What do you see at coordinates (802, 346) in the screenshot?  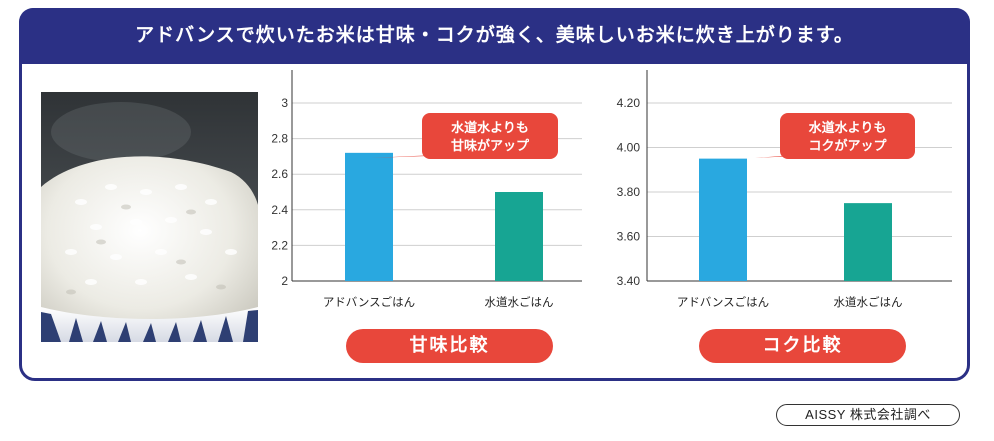 I see `richness-comparison-label: コク比較` at bounding box center [802, 346].